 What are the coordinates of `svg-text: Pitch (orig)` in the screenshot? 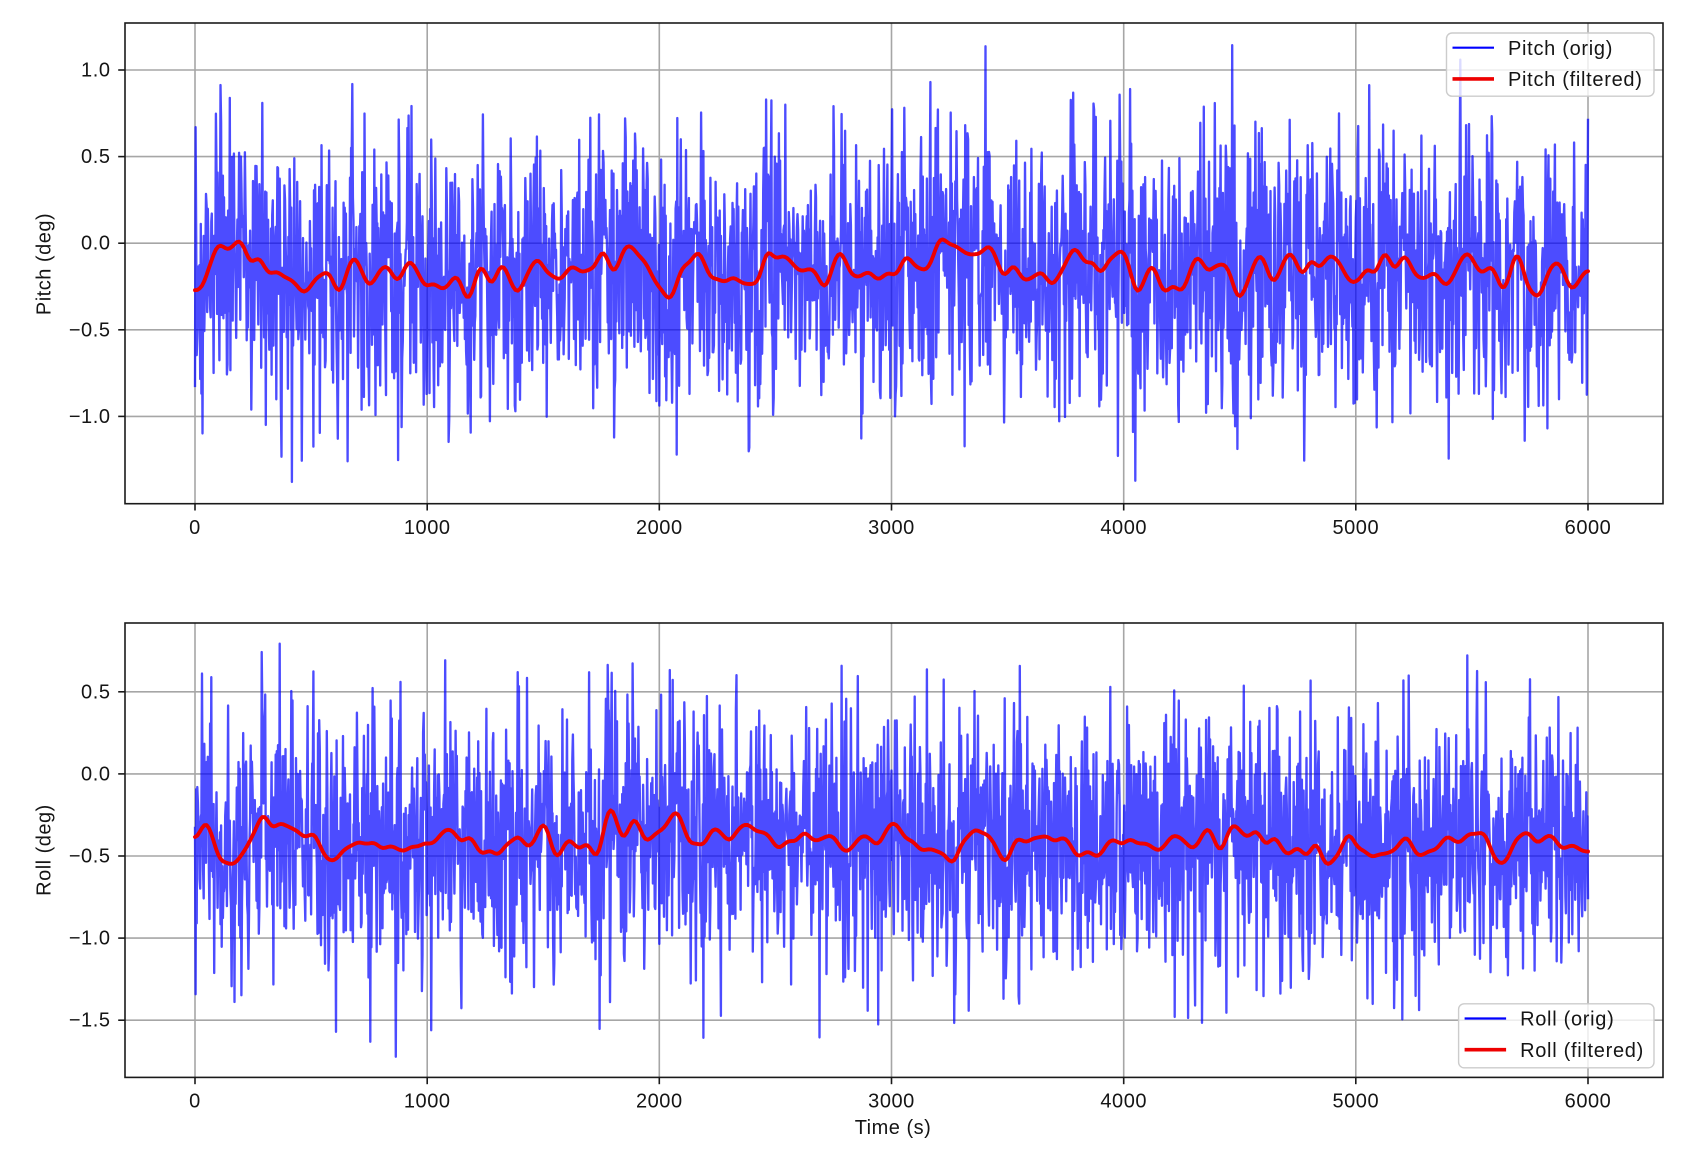 It's located at (1560, 49).